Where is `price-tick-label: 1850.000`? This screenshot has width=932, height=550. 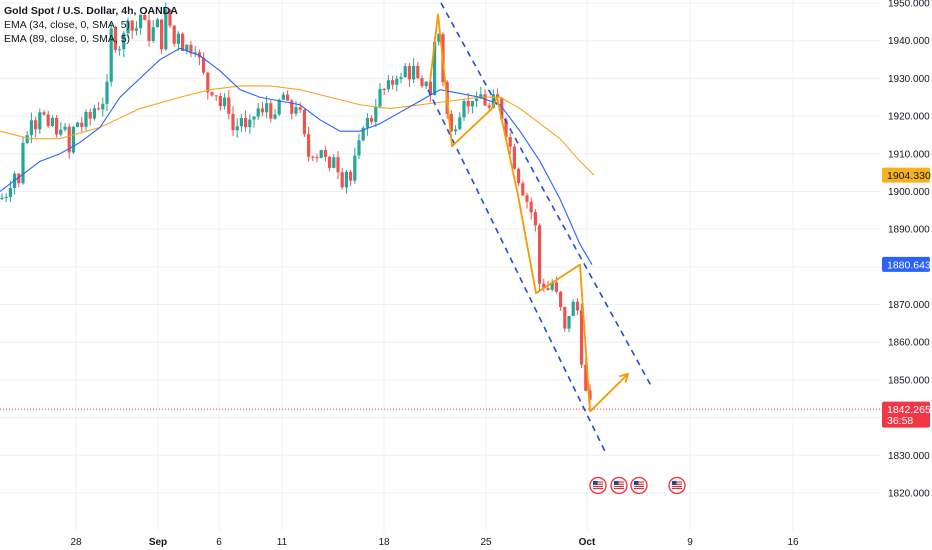 price-tick-label: 1850.000 is located at coordinates (909, 380).